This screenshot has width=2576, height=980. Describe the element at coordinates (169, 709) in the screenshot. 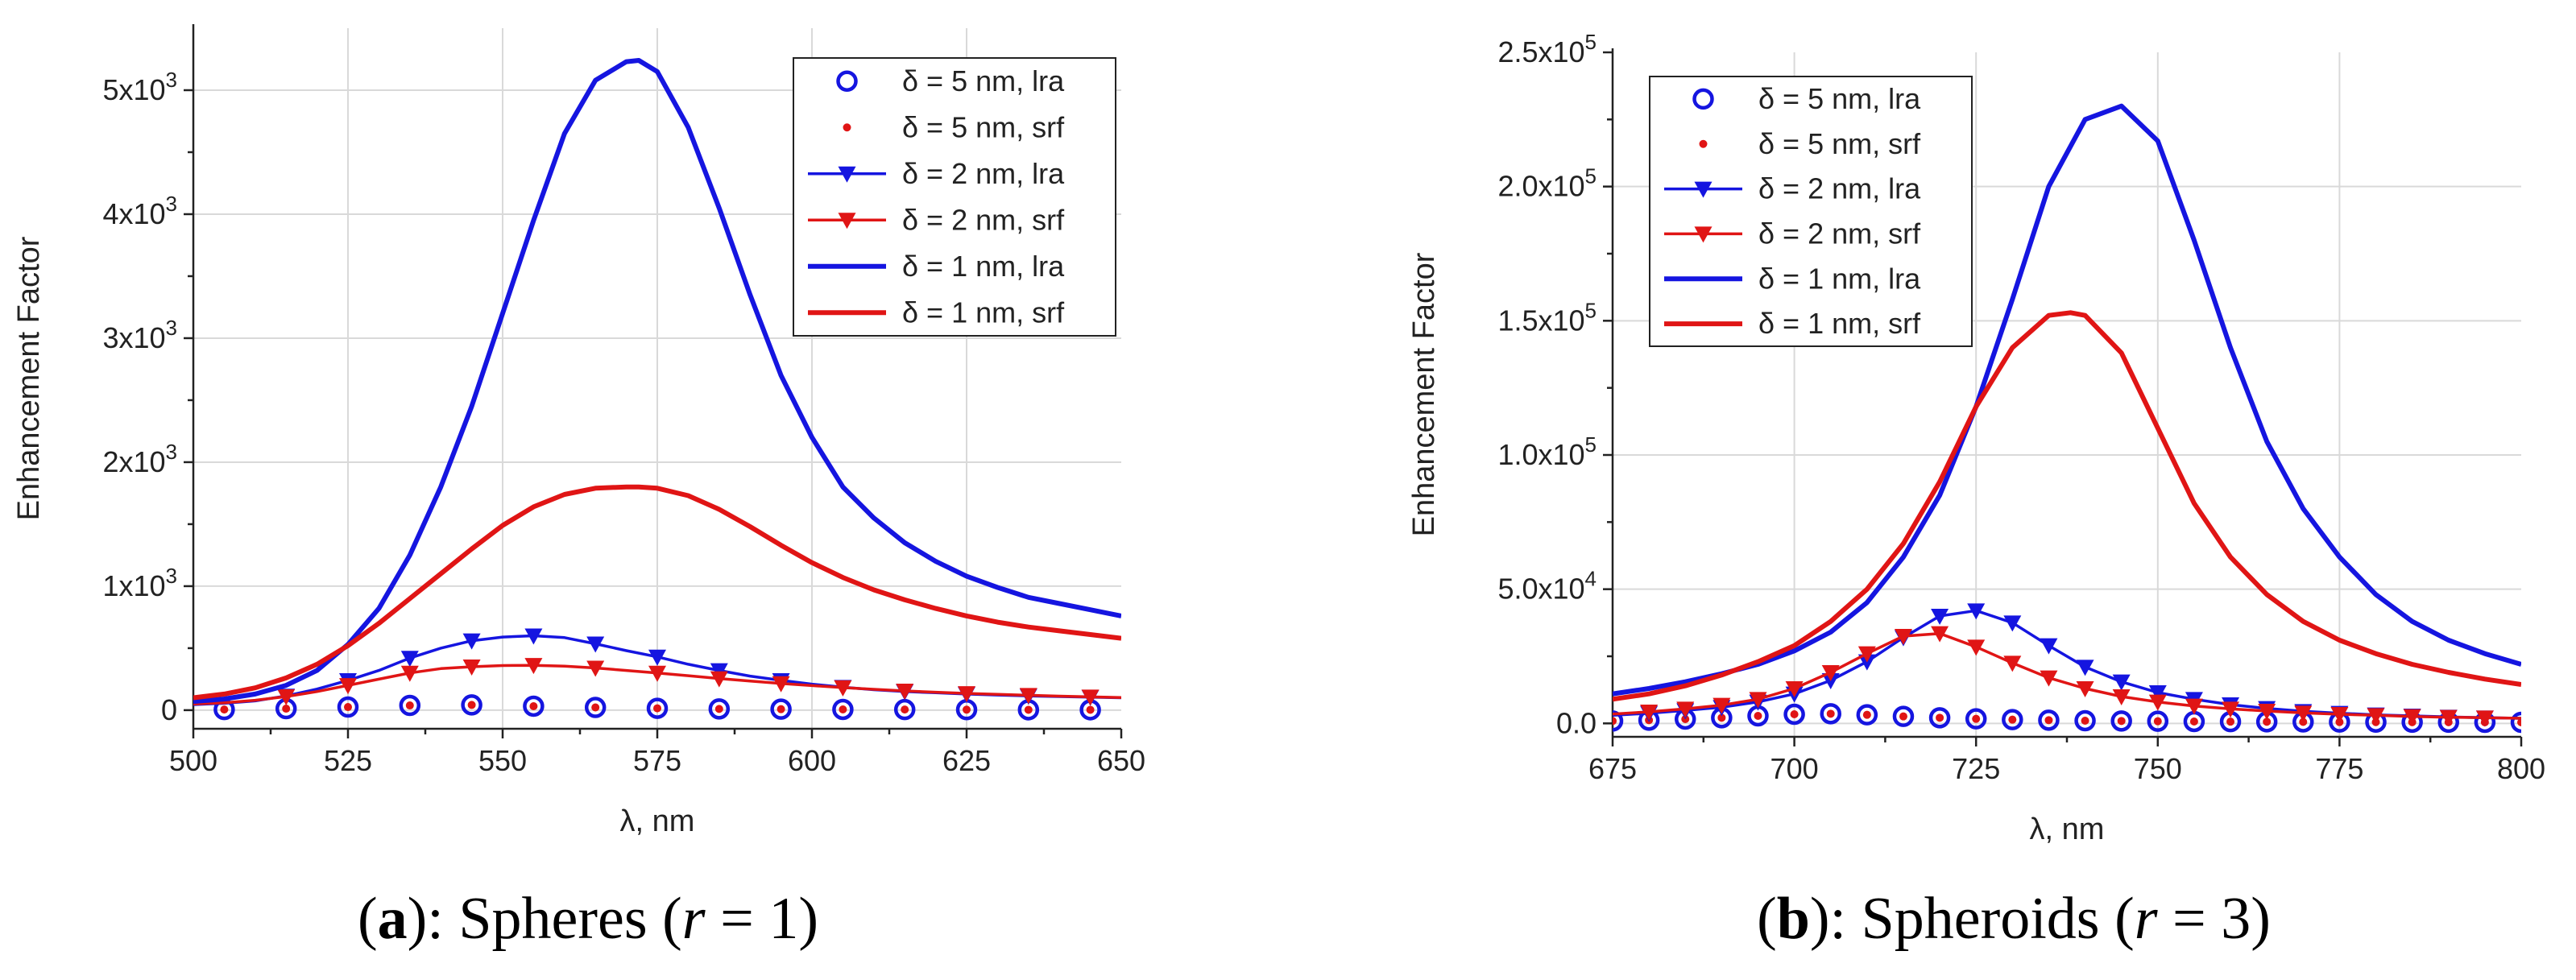

I see `y-tick-label: 0` at that location.